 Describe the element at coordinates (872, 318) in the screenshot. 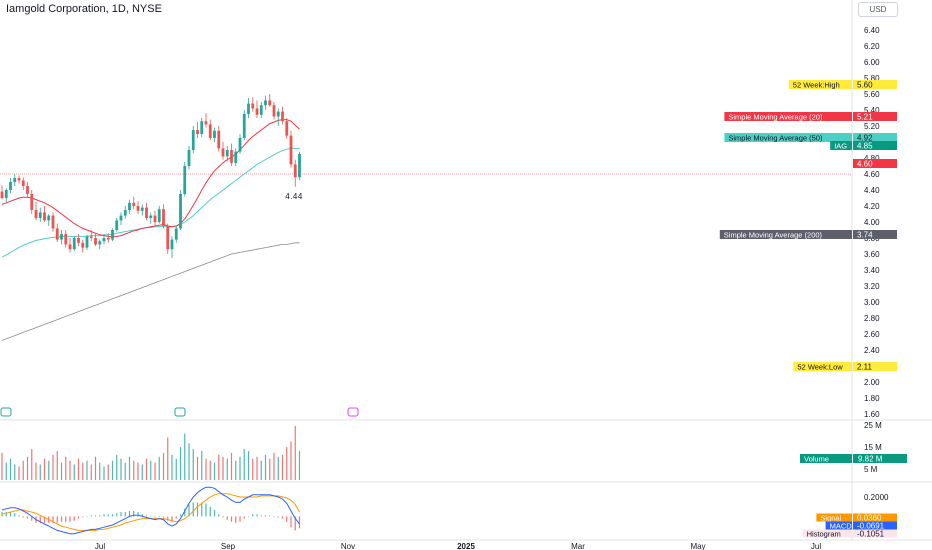

I see `price-tick-label: 2.80` at that location.